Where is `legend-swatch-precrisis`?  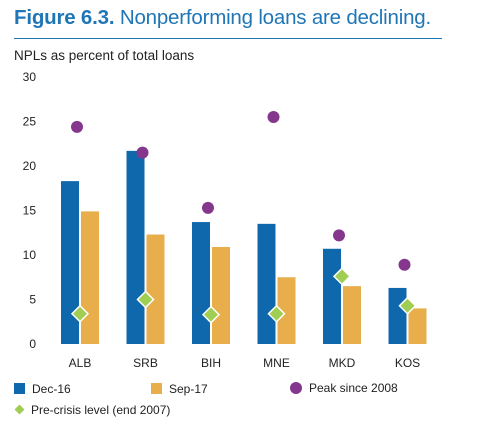 legend-swatch-precrisis is located at coordinates (19, 409).